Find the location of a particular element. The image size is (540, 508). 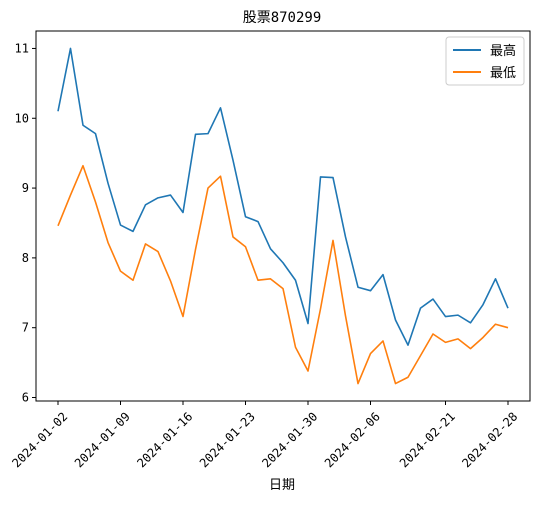

x-tick-label: 2024-02-28 is located at coordinates (489, 439).